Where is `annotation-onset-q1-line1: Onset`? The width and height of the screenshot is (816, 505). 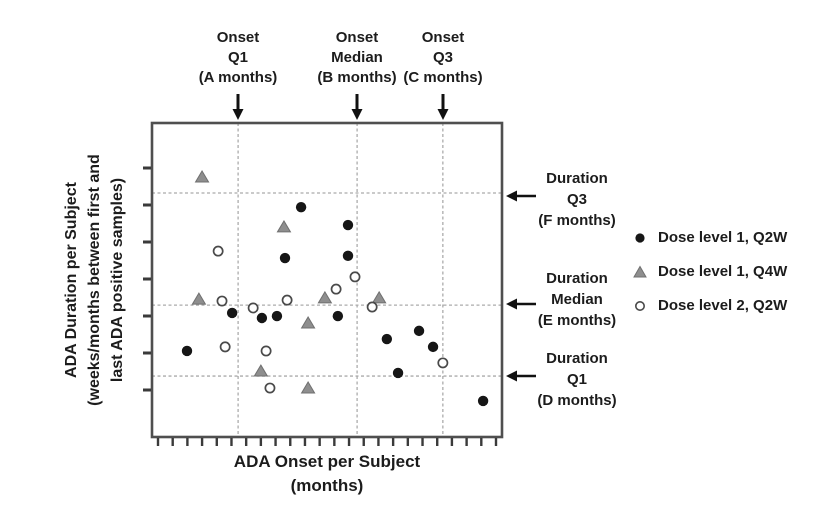 annotation-onset-q1-line1: Onset is located at coordinates (238, 37).